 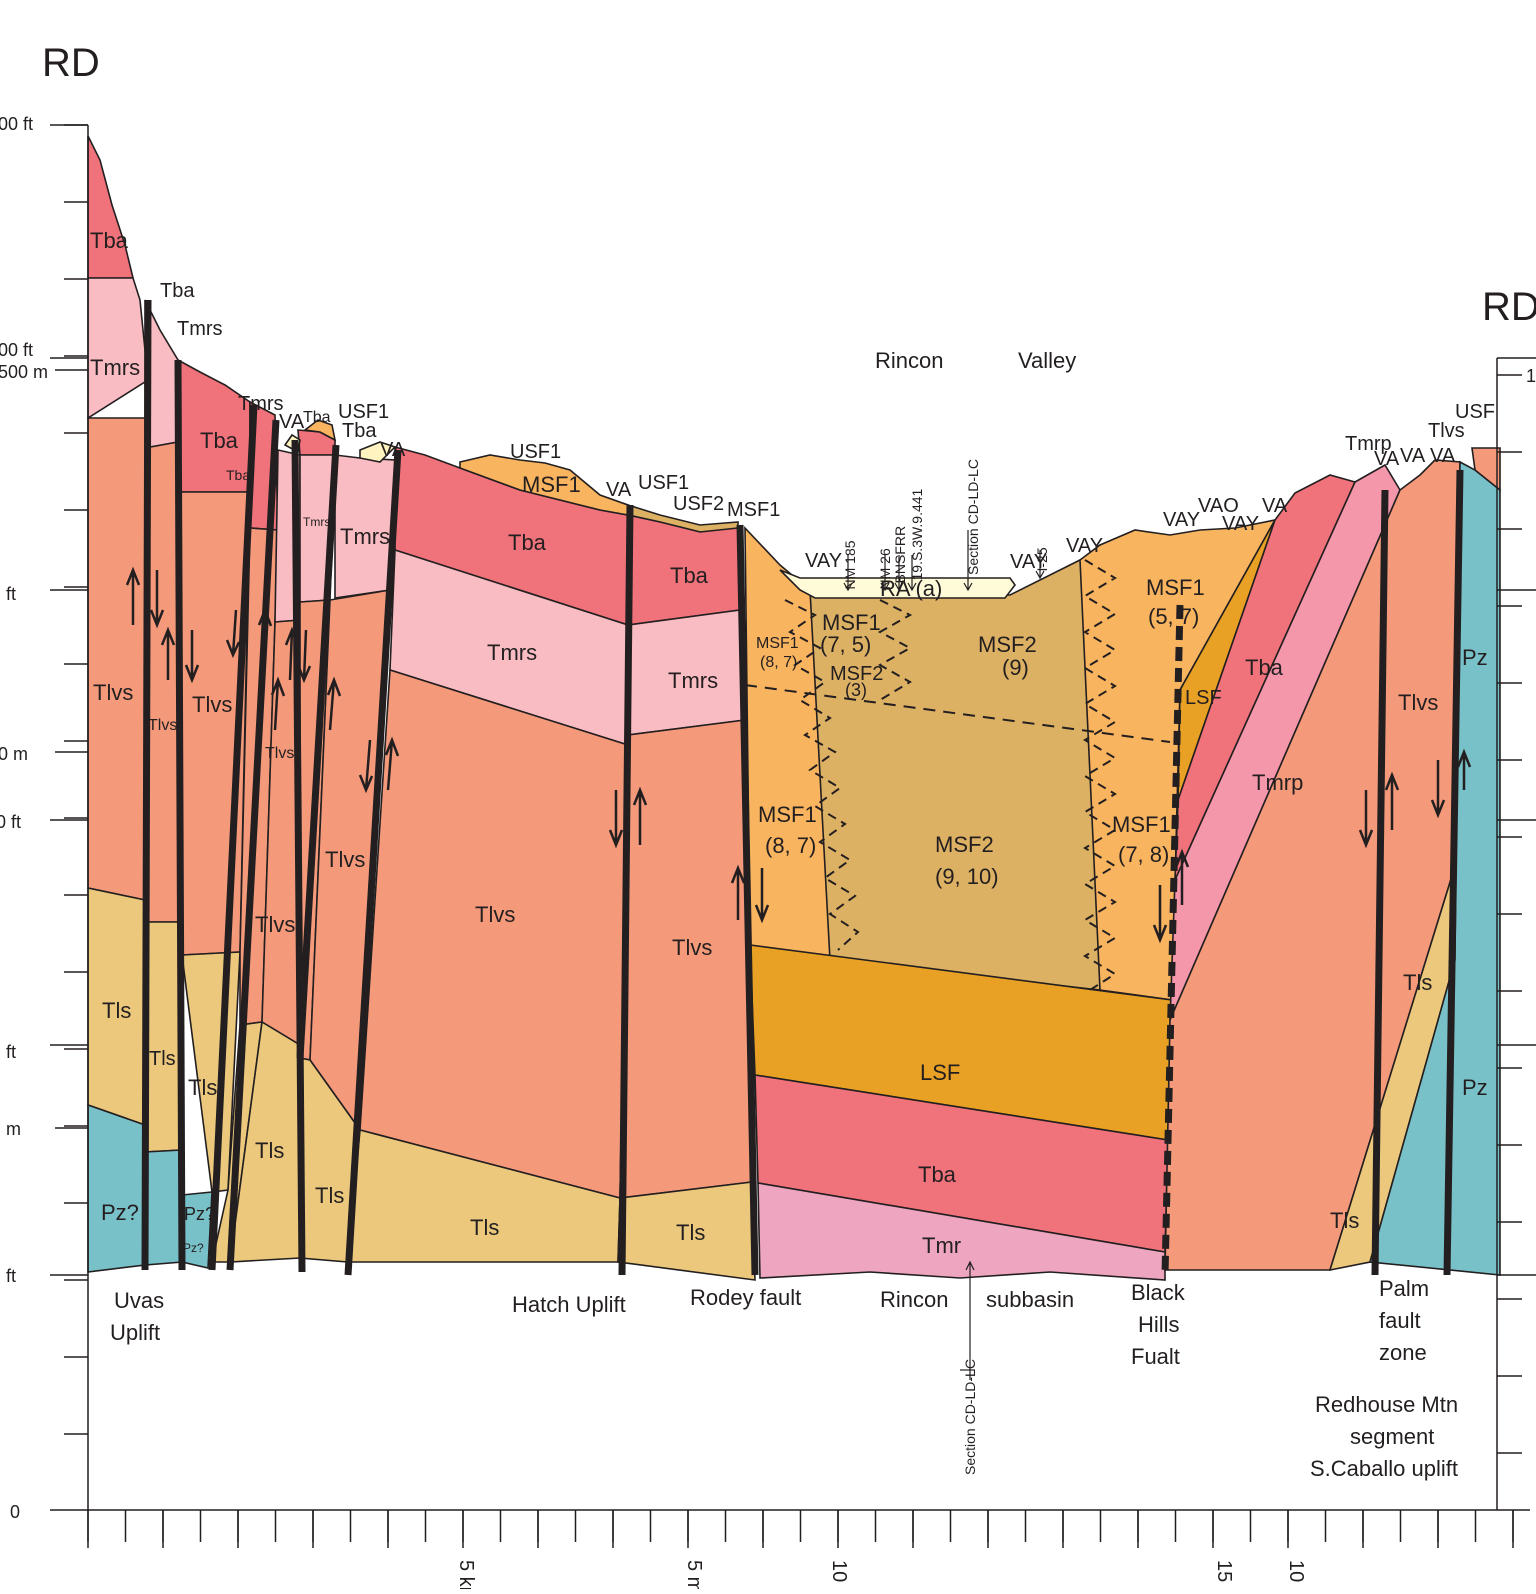 I want to click on right-axis-ticks, so click(x=1516, y=905).